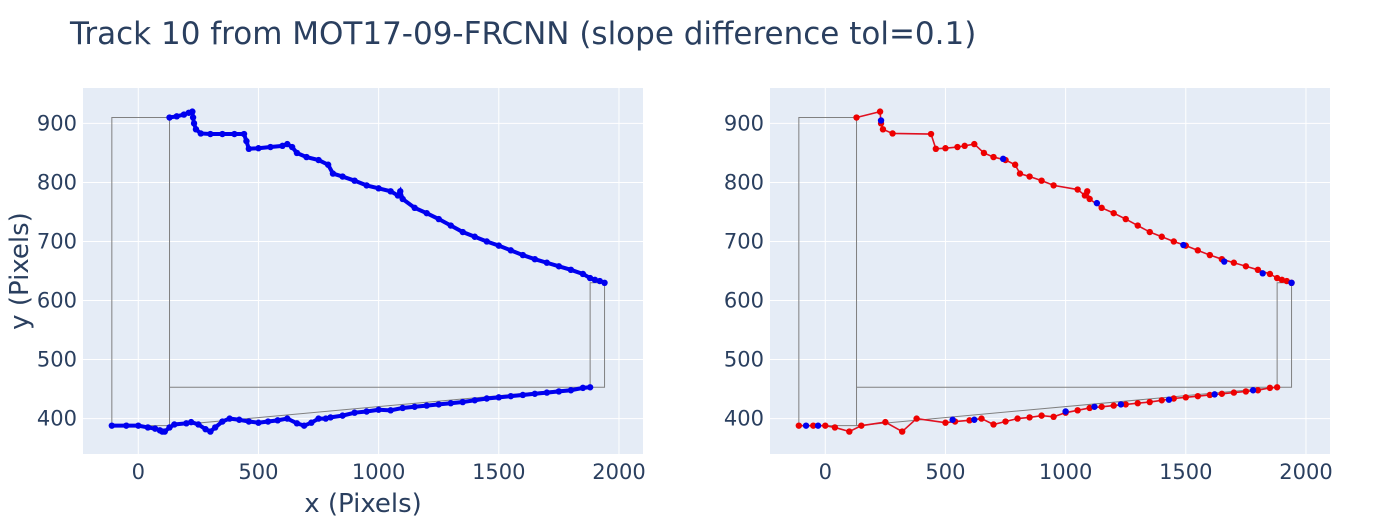 The image size is (1400, 525). Describe the element at coordinates (744, 301) in the screenshot. I see `y-tick-label: 600` at that location.